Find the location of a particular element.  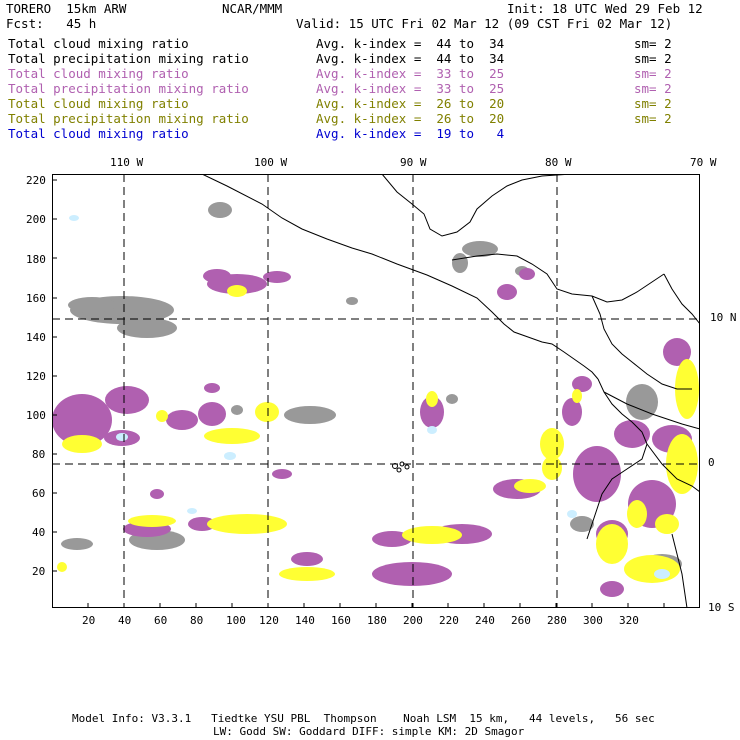

border-colombia-ecuador is located at coordinates (652, 410).